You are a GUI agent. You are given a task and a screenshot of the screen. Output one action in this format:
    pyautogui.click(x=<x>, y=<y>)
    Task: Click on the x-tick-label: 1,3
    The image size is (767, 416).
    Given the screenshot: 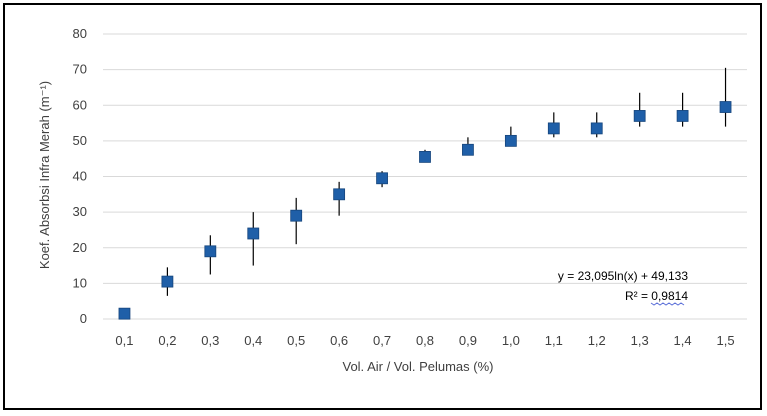 What is the action you would take?
    pyautogui.click(x=640, y=340)
    